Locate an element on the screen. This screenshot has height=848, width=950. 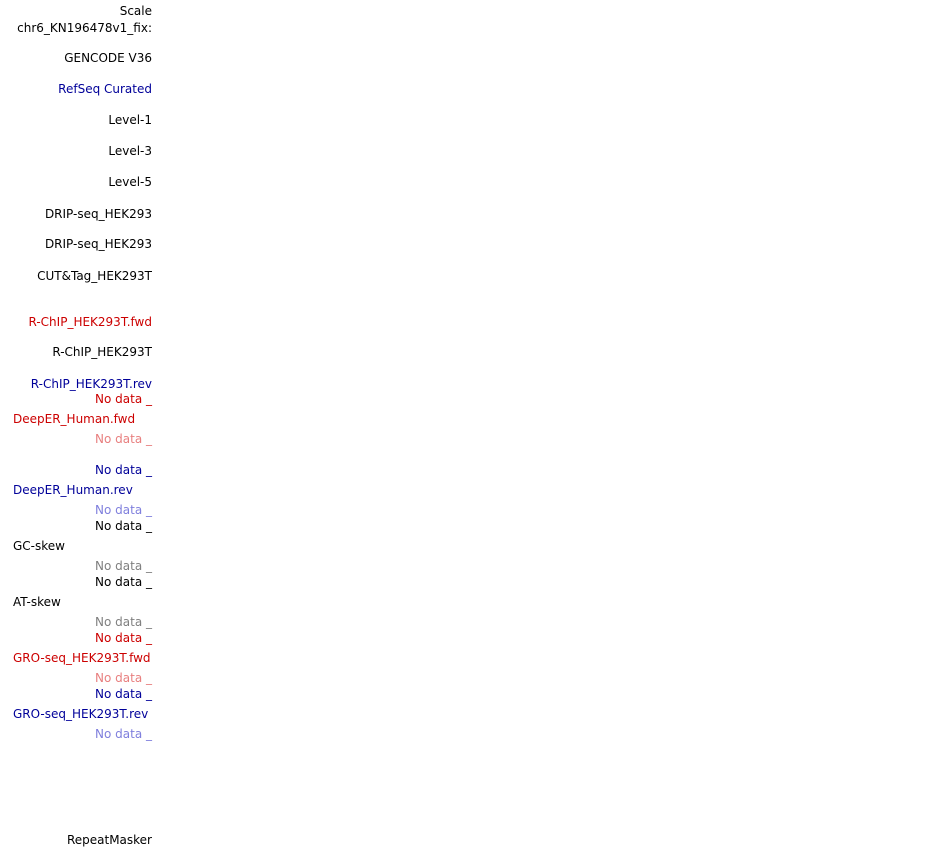
track-label-deeper-rev: DeepER_Human.rev is located at coordinates (73, 490).